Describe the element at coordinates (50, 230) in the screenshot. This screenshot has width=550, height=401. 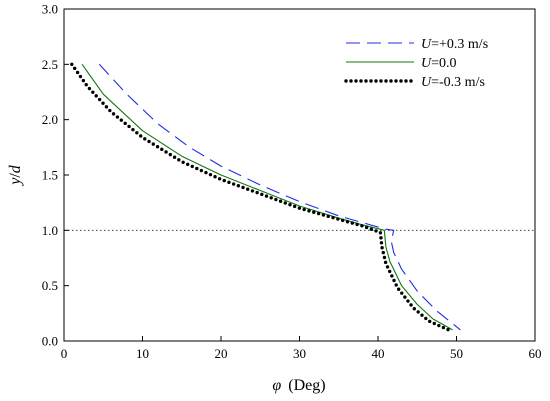
I see `y-tick-label: 1.0` at that location.